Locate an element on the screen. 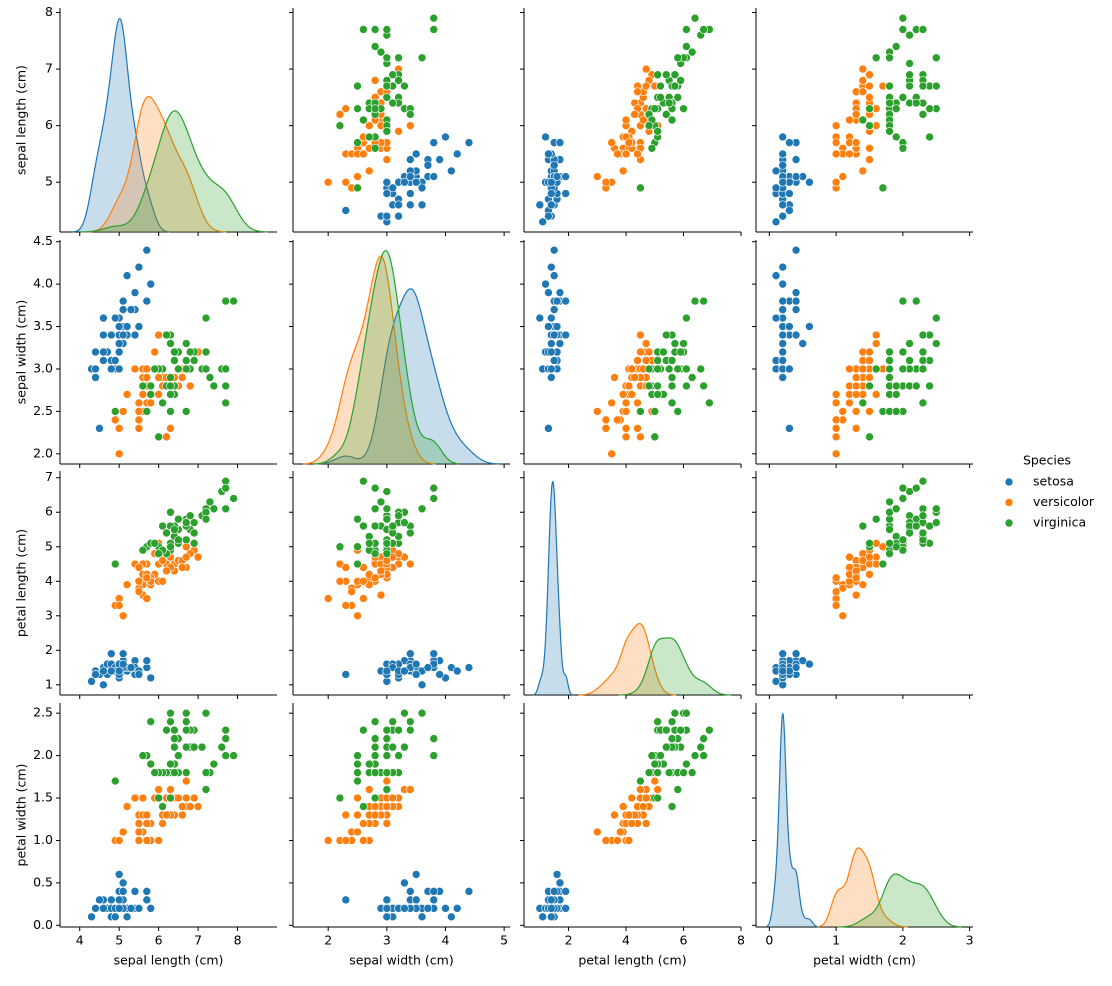 This screenshot has height=986, width=1112. y-tick-label: 2.5 is located at coordinates (43, 410).